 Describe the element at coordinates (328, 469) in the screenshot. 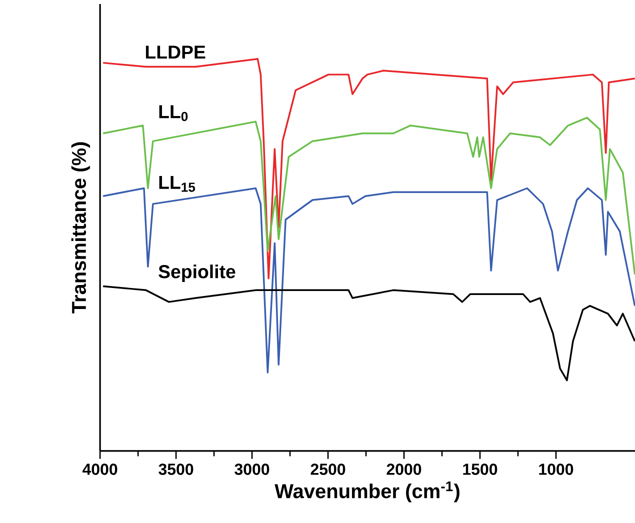

I see `x-tick-label: 2500` at that location.